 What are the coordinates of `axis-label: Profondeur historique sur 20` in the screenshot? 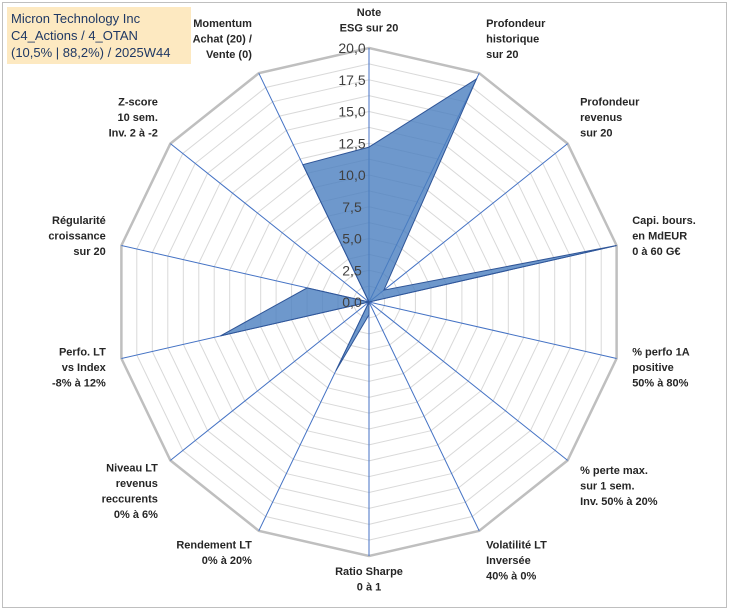 It's located at (516, 39).